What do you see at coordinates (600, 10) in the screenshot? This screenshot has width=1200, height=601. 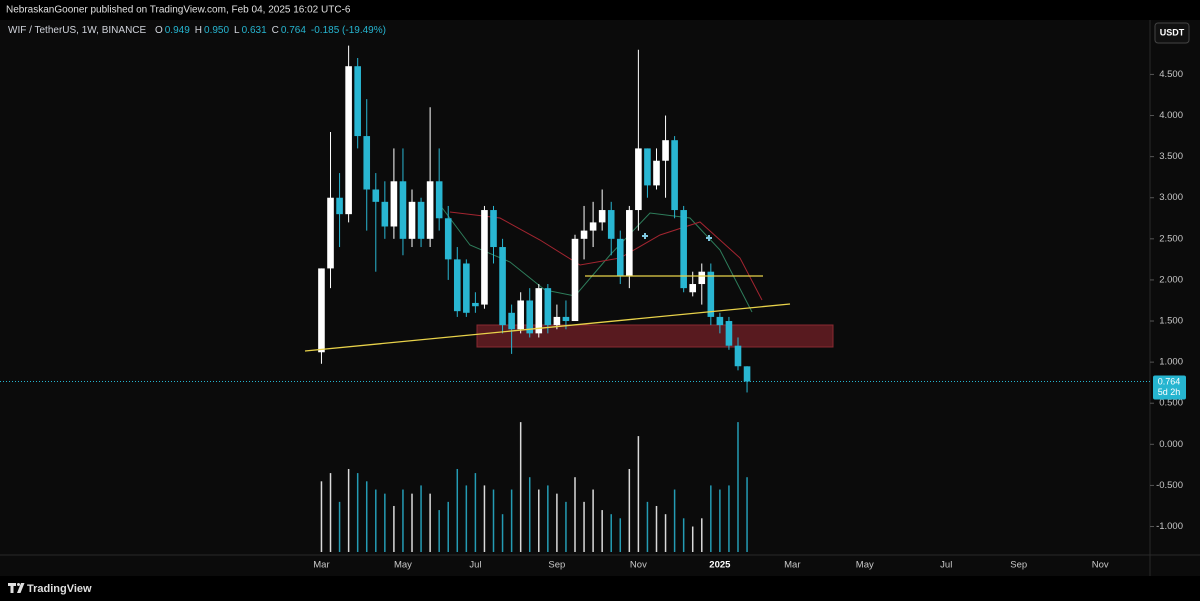 I see `header-bar` at bounding box center [600, 10].